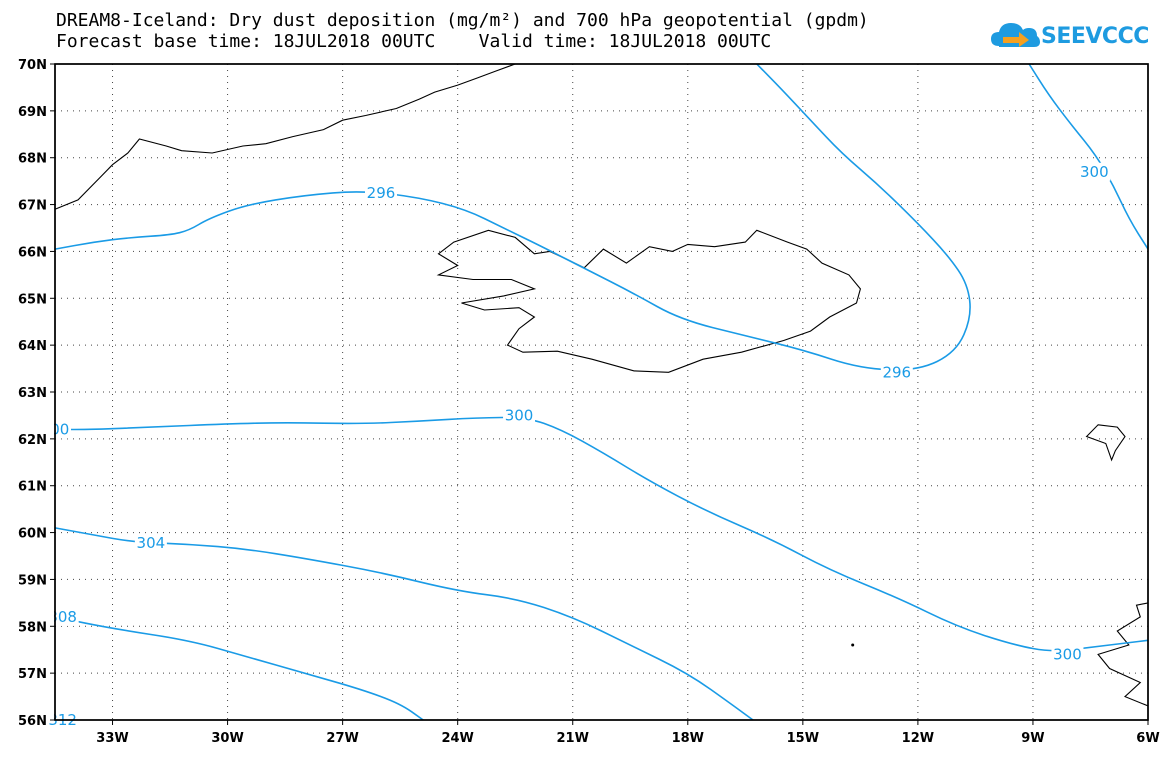 This screenshot has width=1175, height=760. I want to click on rockall-islet, so click(853, 645).